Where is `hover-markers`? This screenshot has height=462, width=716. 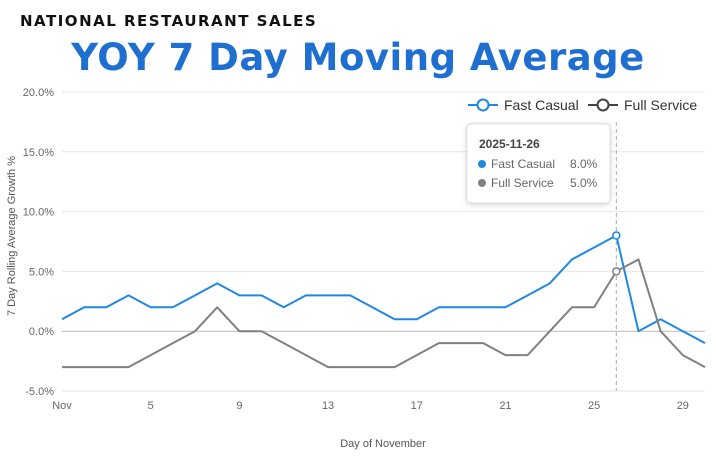 hover-markers is located at coordinates (616, 253).